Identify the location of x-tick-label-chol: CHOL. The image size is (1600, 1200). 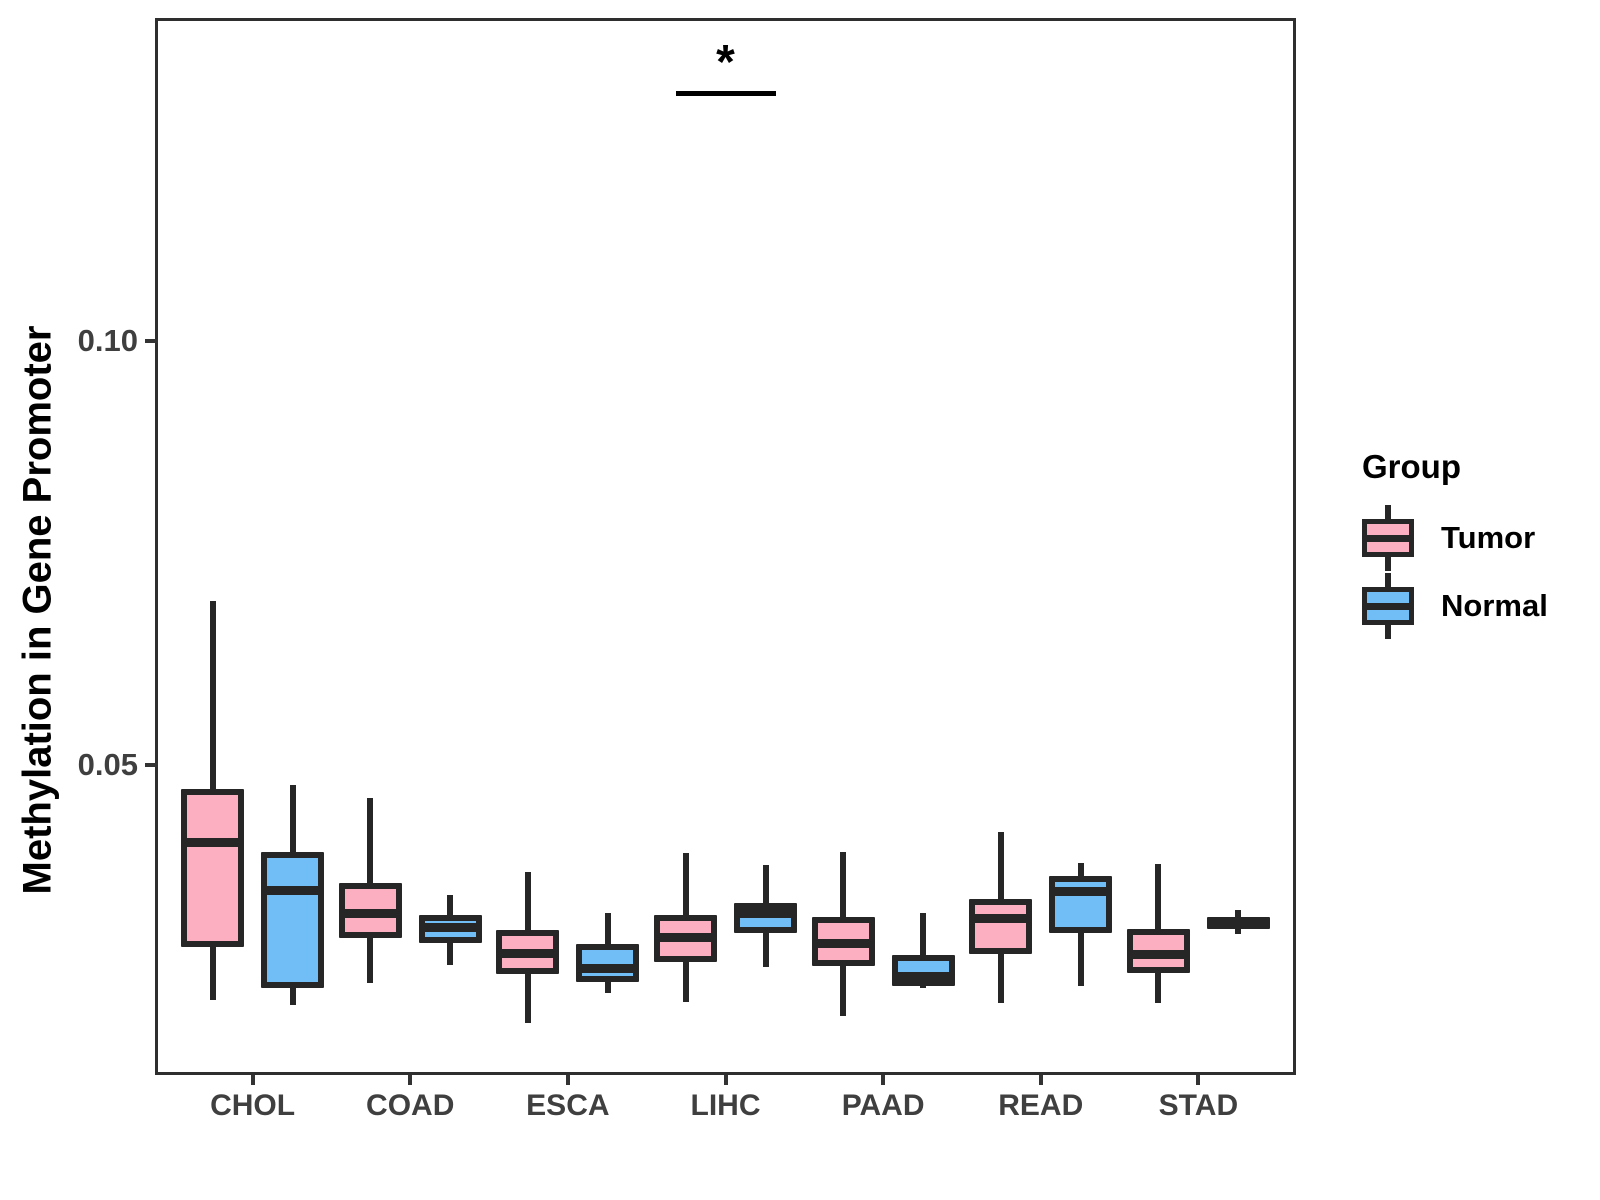
(253, 1105).